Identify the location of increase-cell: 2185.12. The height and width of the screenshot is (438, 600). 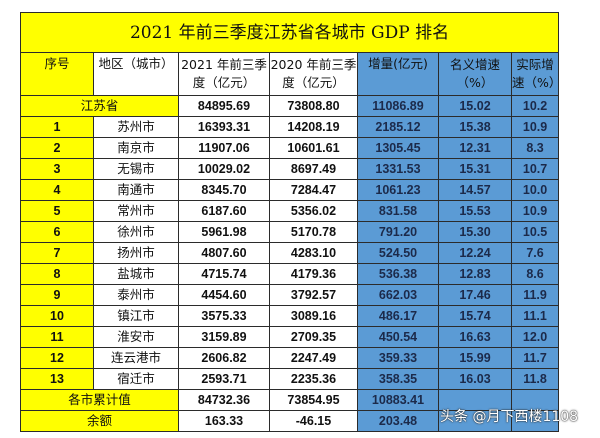
(398, 127).